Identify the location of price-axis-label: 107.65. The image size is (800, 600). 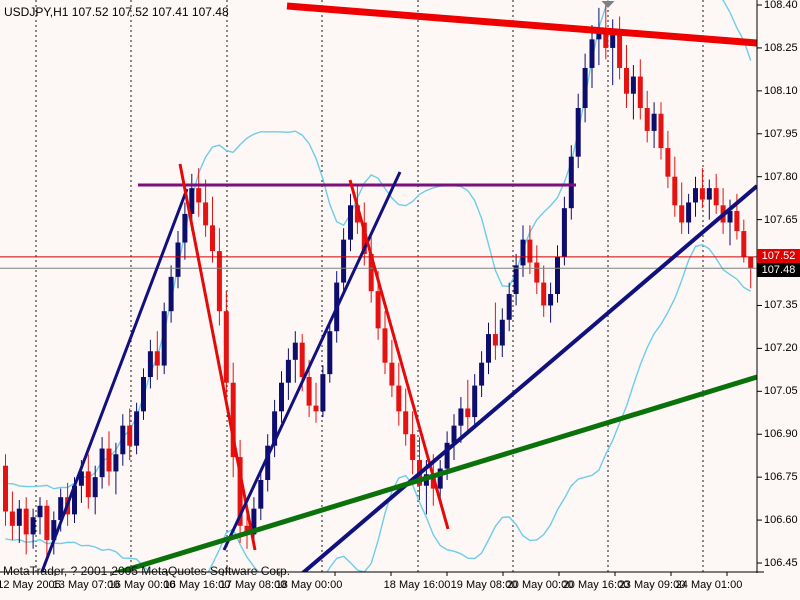
(781, 219).